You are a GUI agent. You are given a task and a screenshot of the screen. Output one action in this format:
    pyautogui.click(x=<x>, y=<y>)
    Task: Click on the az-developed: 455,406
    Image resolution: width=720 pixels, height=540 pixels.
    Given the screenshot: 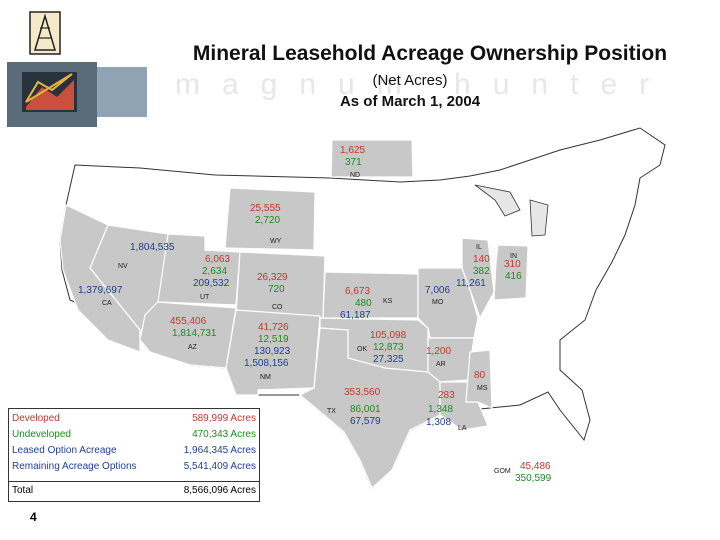 What is the action you would take?
    pyautogui.click(x=188, y=321)
    